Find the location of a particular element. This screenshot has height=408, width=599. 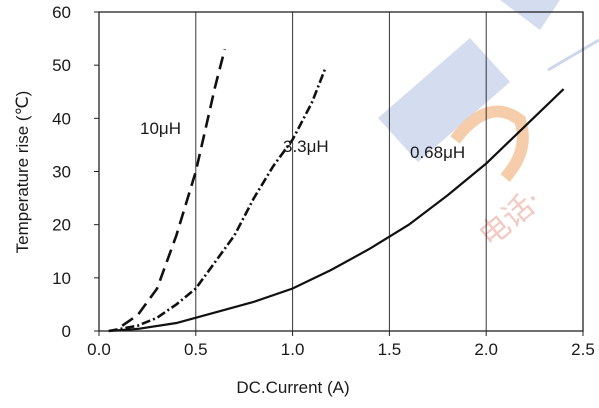

series-label-1: 10μH is located at coordinates (160, 128).